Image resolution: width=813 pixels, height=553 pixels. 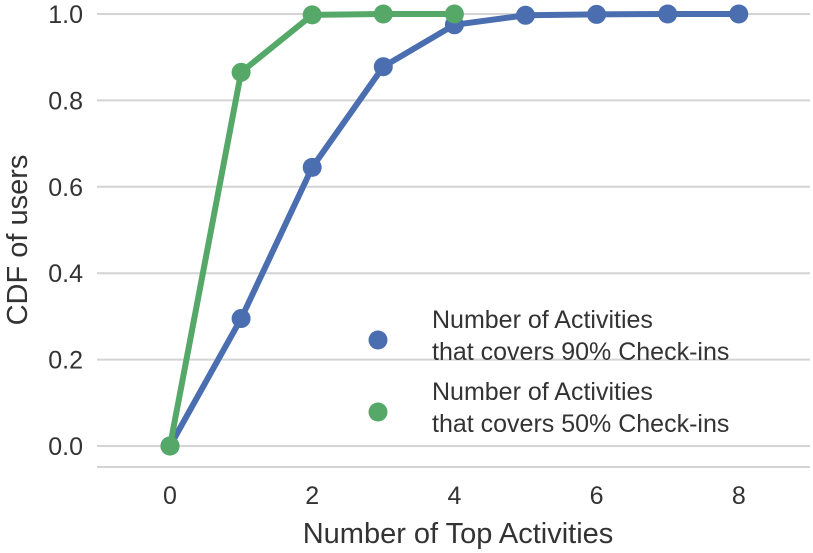 I want to click on x-tick-label: 4, so click(x=454, y=496).